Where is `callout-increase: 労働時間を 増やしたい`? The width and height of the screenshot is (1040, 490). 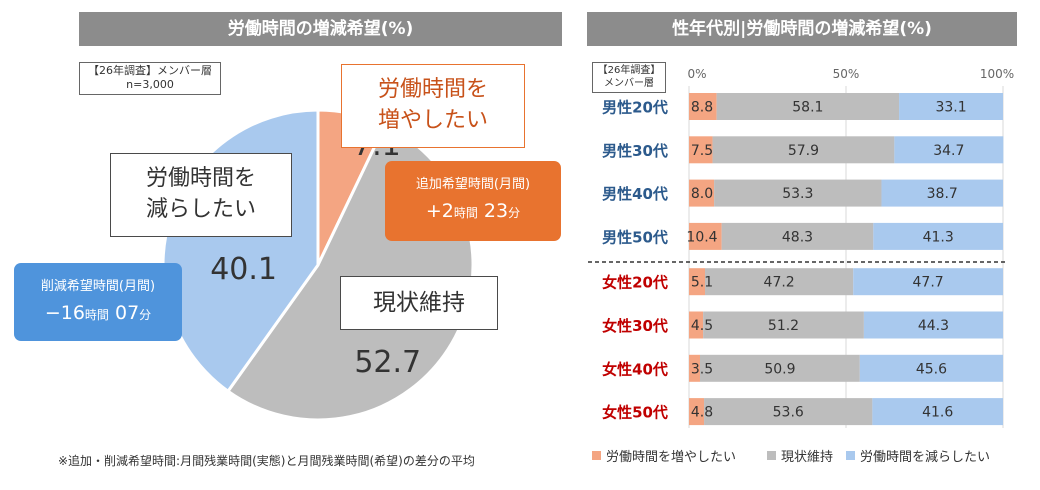
callout-increase: 労働時間を 増やしたい is located at coordinates (433, 106).